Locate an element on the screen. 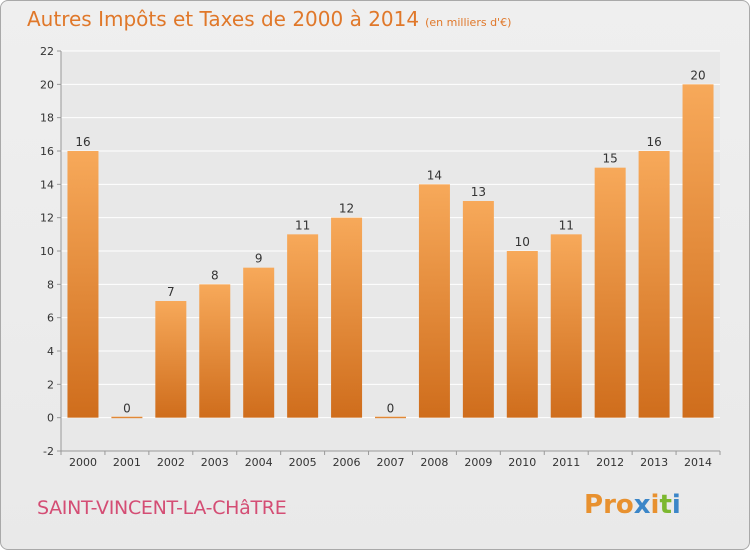 Image resolution: width=750 pixels, height=550 pixels. data-label: 14 is located at coordinates (434, 175).